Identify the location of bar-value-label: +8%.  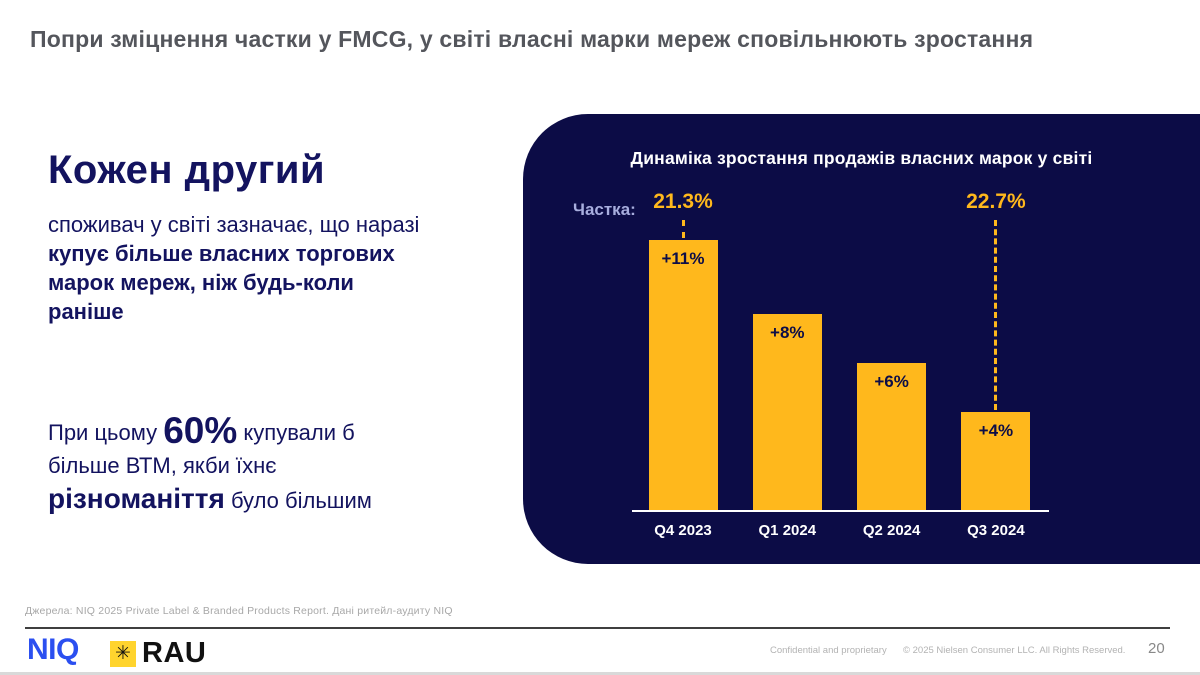
(787, 332).